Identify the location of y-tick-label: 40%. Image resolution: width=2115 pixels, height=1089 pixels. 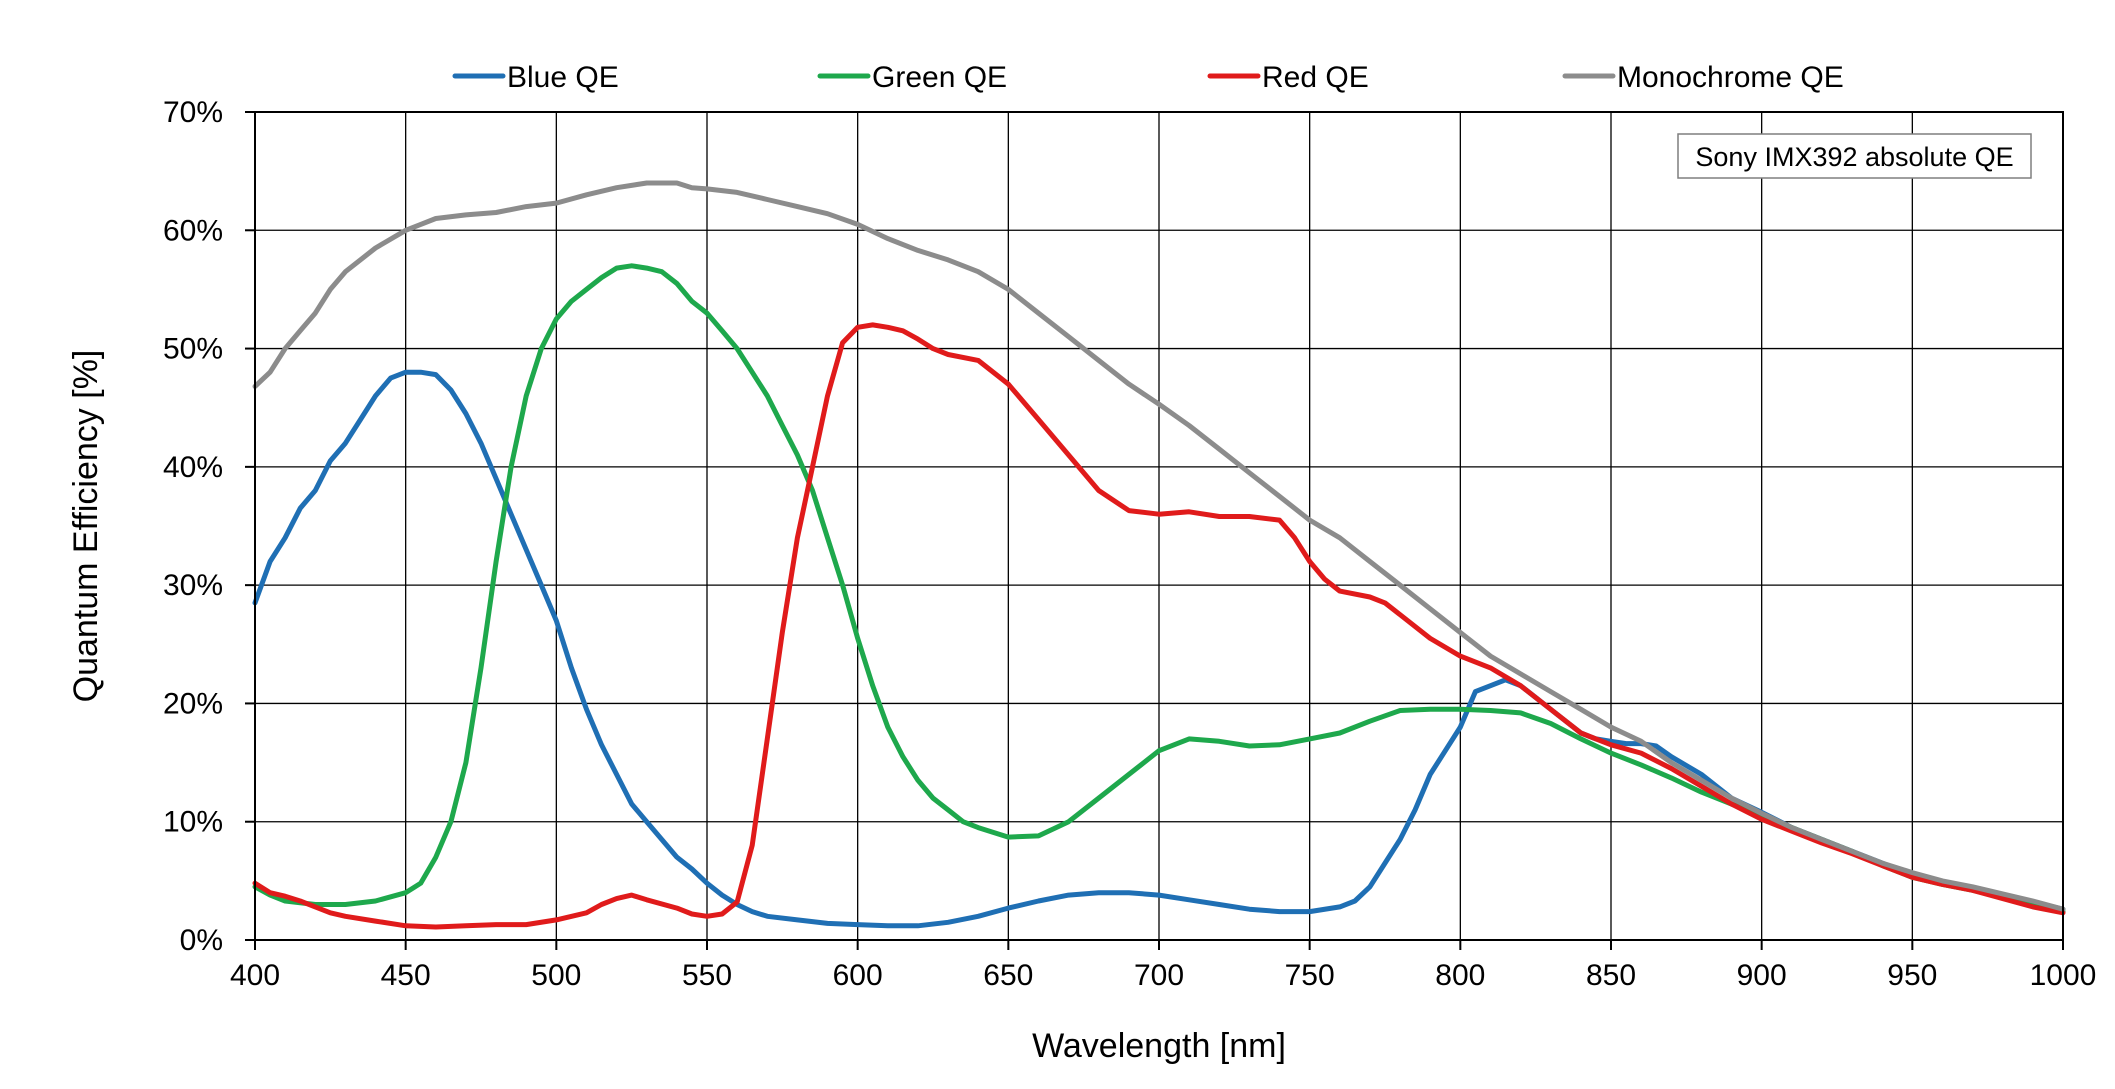
(193, 467).